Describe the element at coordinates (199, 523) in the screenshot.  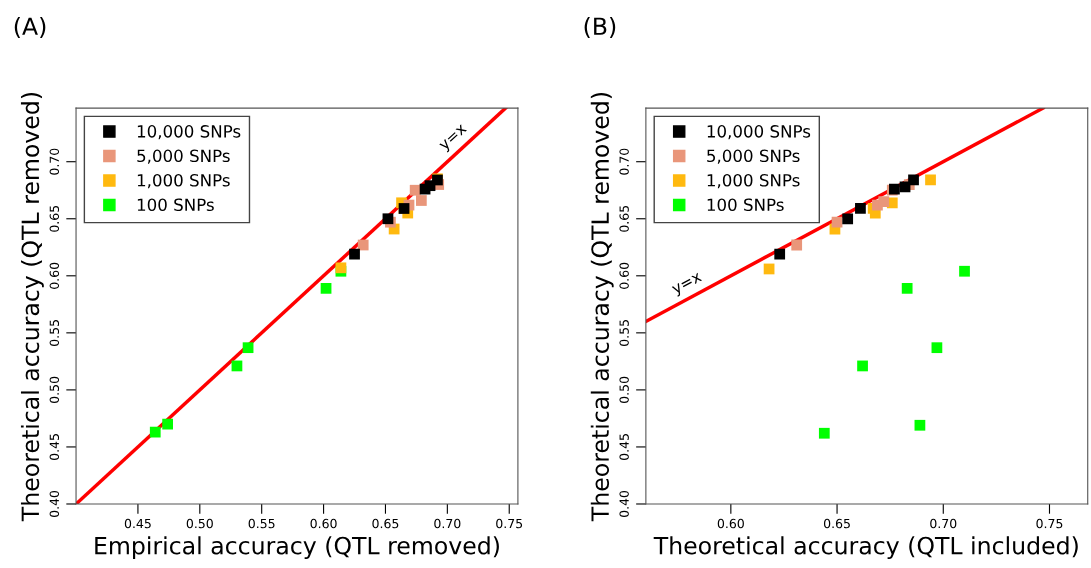
I see `x-tick-label: 0.50` at that location.